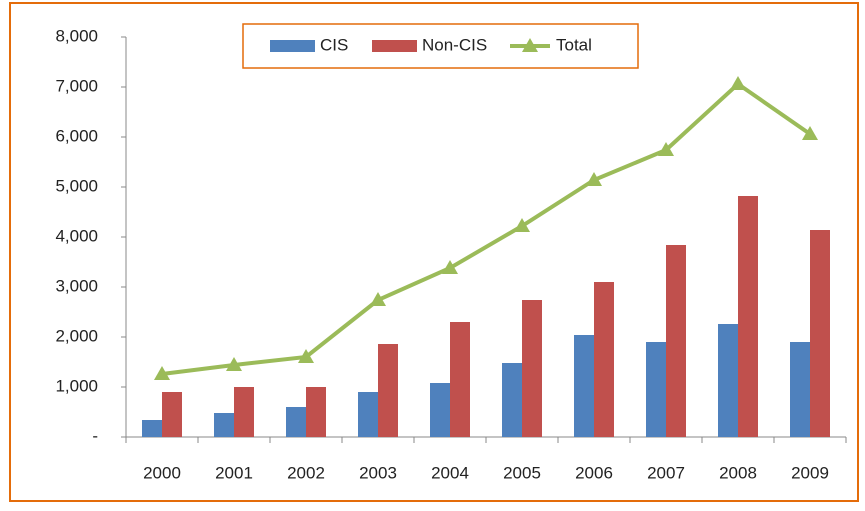 The height and width of the screenshot is (511, 865). What do you see at coordinates (738, 472) in the screenshot?
I see `x-tick-label: 2008` at bounding box center [738, 472].